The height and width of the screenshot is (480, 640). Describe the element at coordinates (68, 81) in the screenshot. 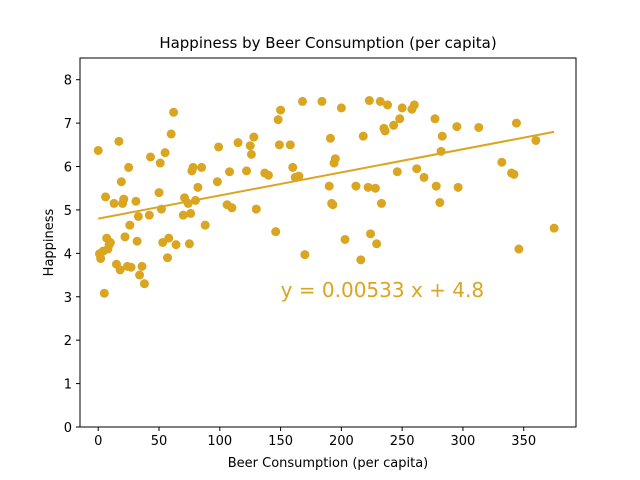

I see `y-tick-label: 8` at that location.